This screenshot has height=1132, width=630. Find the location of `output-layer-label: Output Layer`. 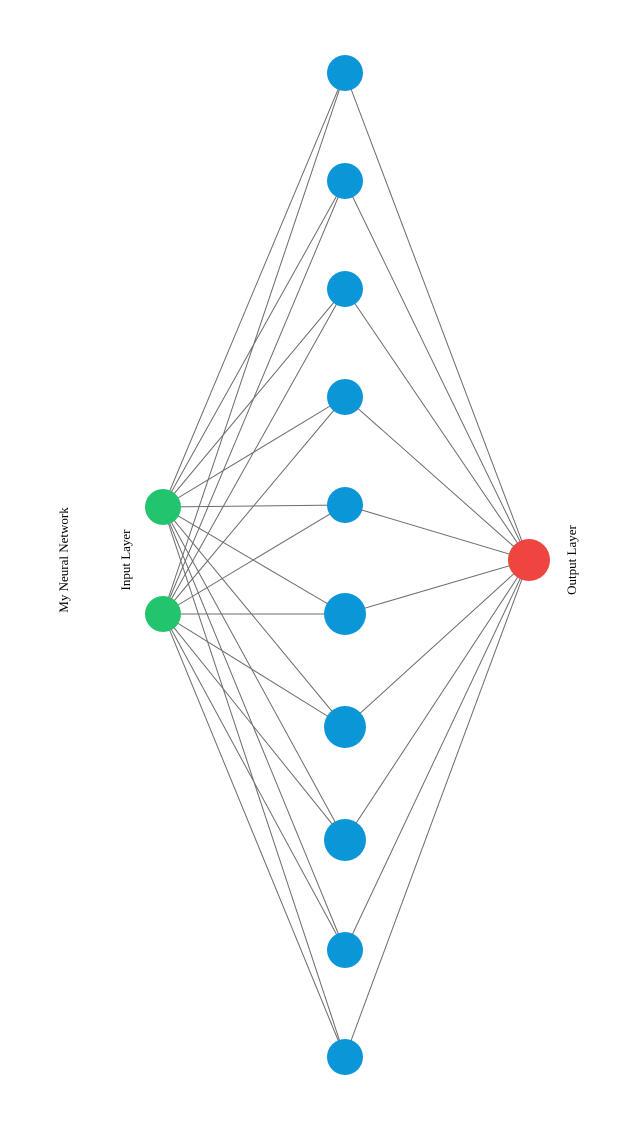

output-layer-label: Output Layer is located at coordinates (571, 559).